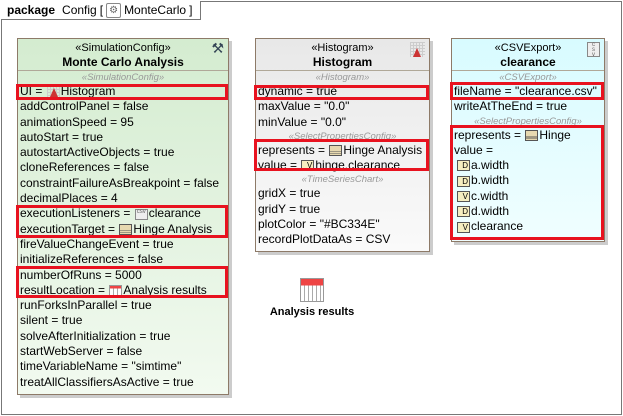 This screenshot has width=623, height=416. I want to click on block-name: clearance, so click(528, 62).